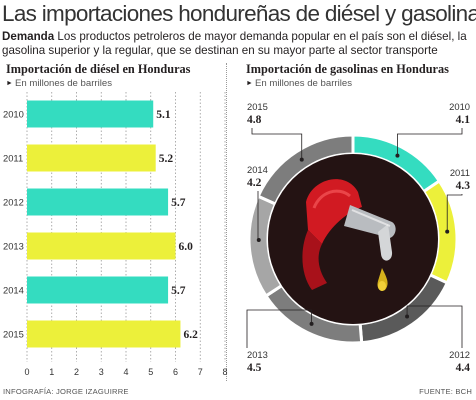  What do you see at coordinates (254, 368) in the screenshot?
I see `slice-value-label: 4.5` at bounding box center [254, 368].